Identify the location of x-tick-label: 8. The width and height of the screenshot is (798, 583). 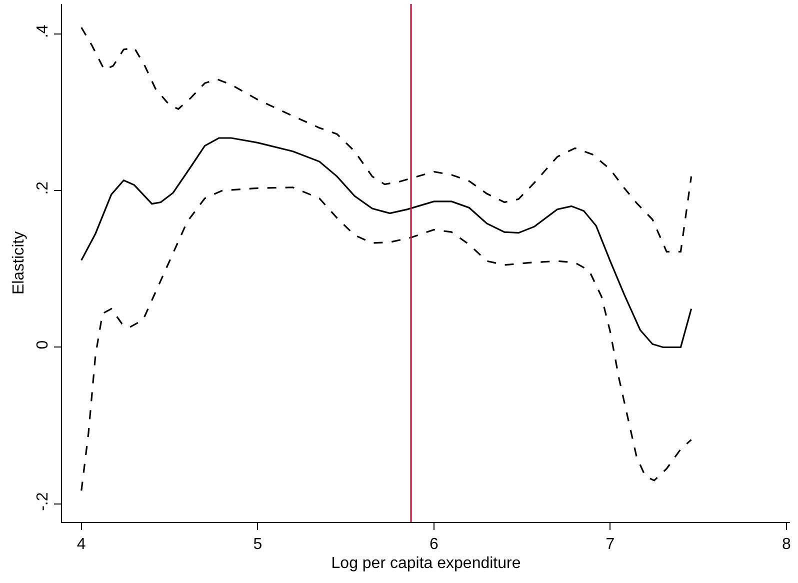
(787, 545).